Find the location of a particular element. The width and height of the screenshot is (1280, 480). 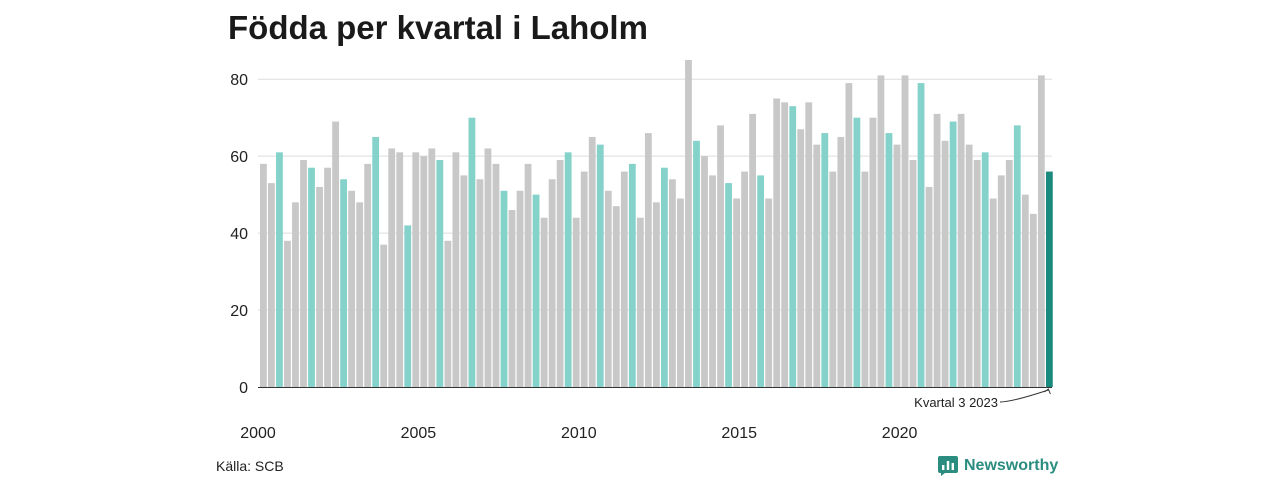

y-tick-label: 20 is located at coordinates (239, 311).